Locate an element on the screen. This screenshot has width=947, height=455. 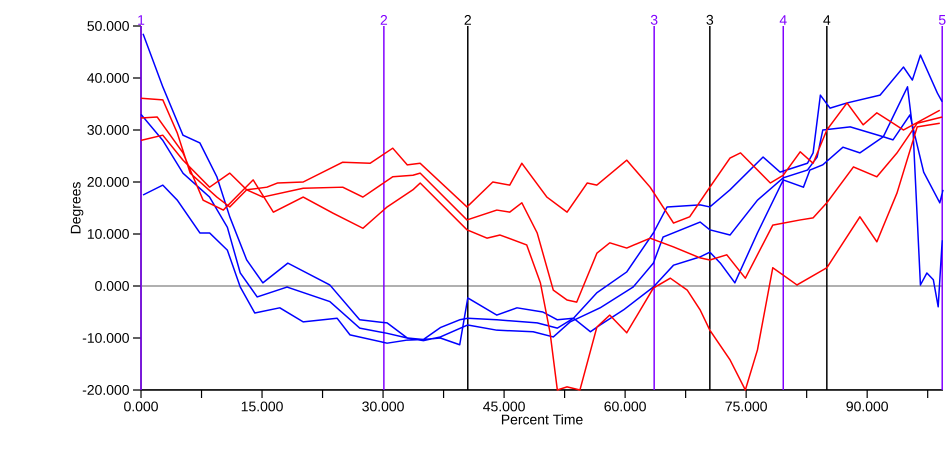
y-tick-label: 10.000 is located at coordinates (108, 234).